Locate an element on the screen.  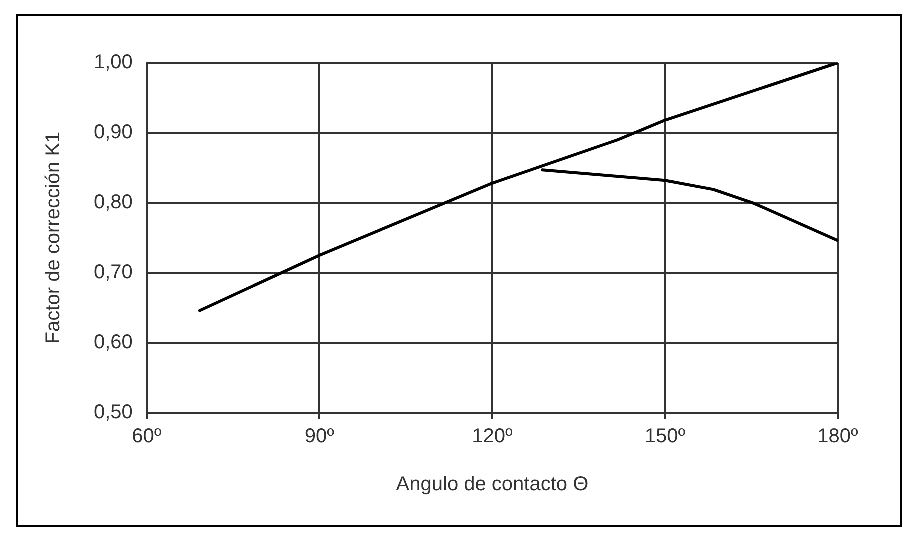
x-tick-label: 180º is located at coordinates (839, 437).